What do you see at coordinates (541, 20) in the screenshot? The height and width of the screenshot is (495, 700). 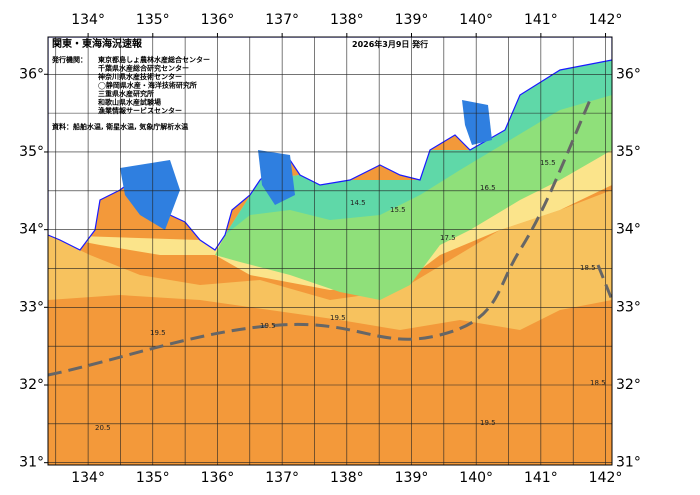 I see `lon-label-top: 141°` at bounding box center [541, 20].